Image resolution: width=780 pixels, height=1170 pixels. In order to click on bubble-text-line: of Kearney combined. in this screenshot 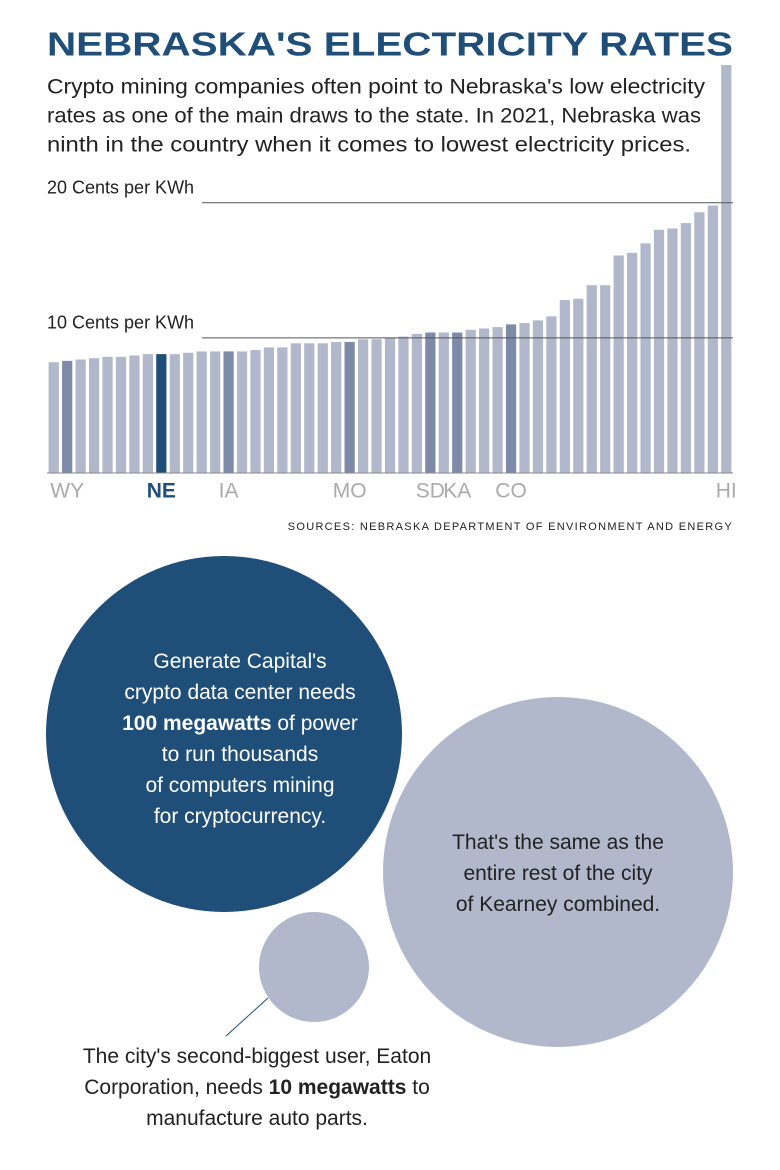, I will do `click(558, 904)`.